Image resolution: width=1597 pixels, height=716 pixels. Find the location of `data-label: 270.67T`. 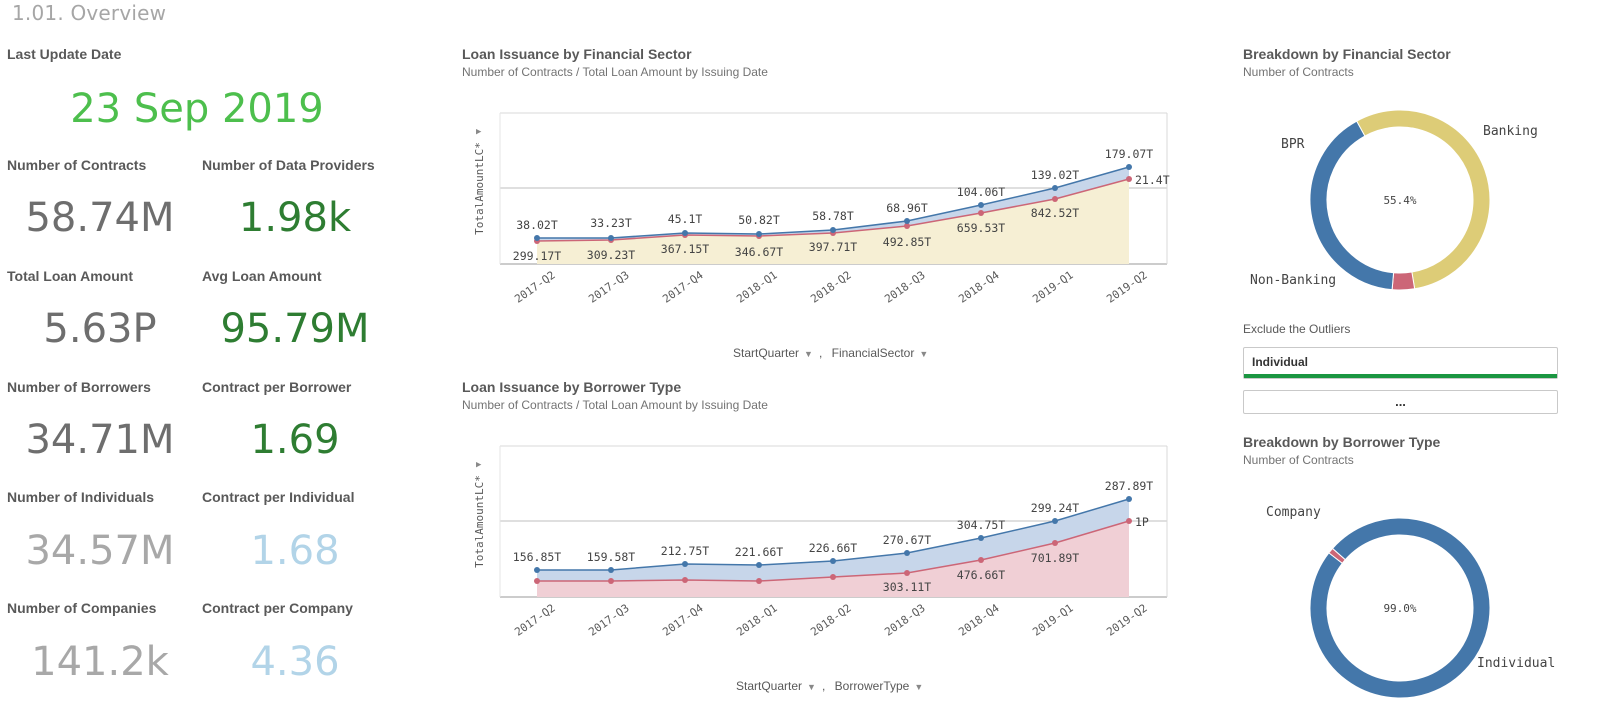

data-label: 270.67T is located at coordinates (907, 540).